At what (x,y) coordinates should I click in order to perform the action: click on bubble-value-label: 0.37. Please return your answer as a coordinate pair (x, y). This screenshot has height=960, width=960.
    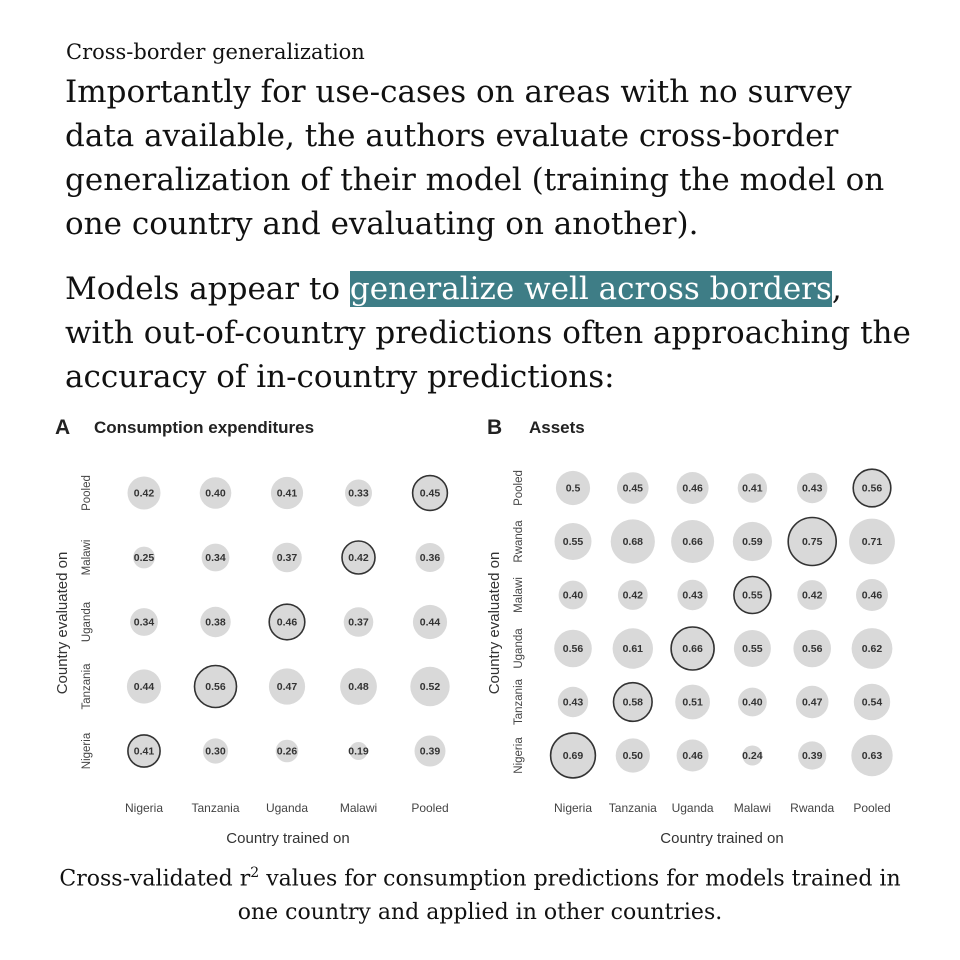
    Looking at the image, I should click on (287, 558).